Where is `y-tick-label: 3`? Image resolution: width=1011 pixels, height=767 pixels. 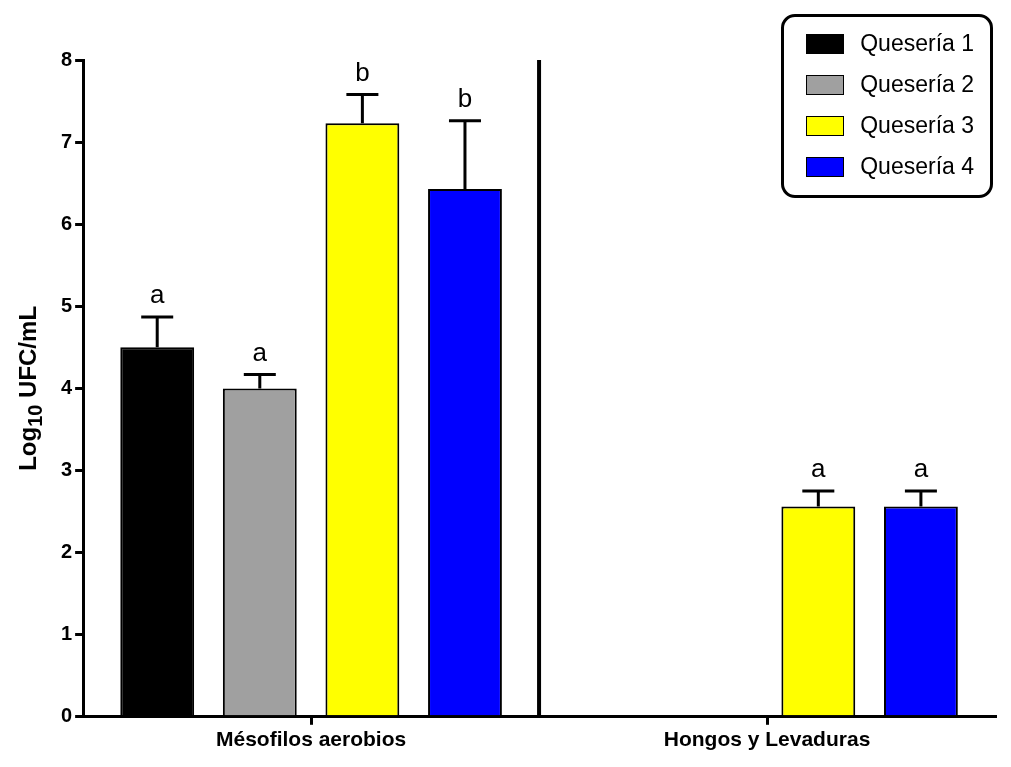 y-tick-label: 3 is located at coordinates (67, 469).